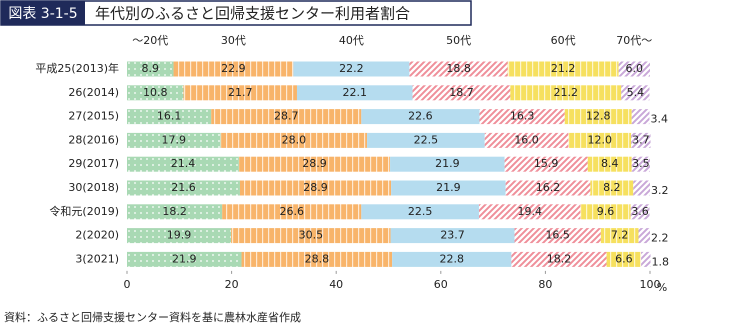 The width and height of the screenshot is (730, 327). What do you see at coordinates (660, 238) in the screenshot?
I see `value-label: 2.2` at bounding box center [660, 238].